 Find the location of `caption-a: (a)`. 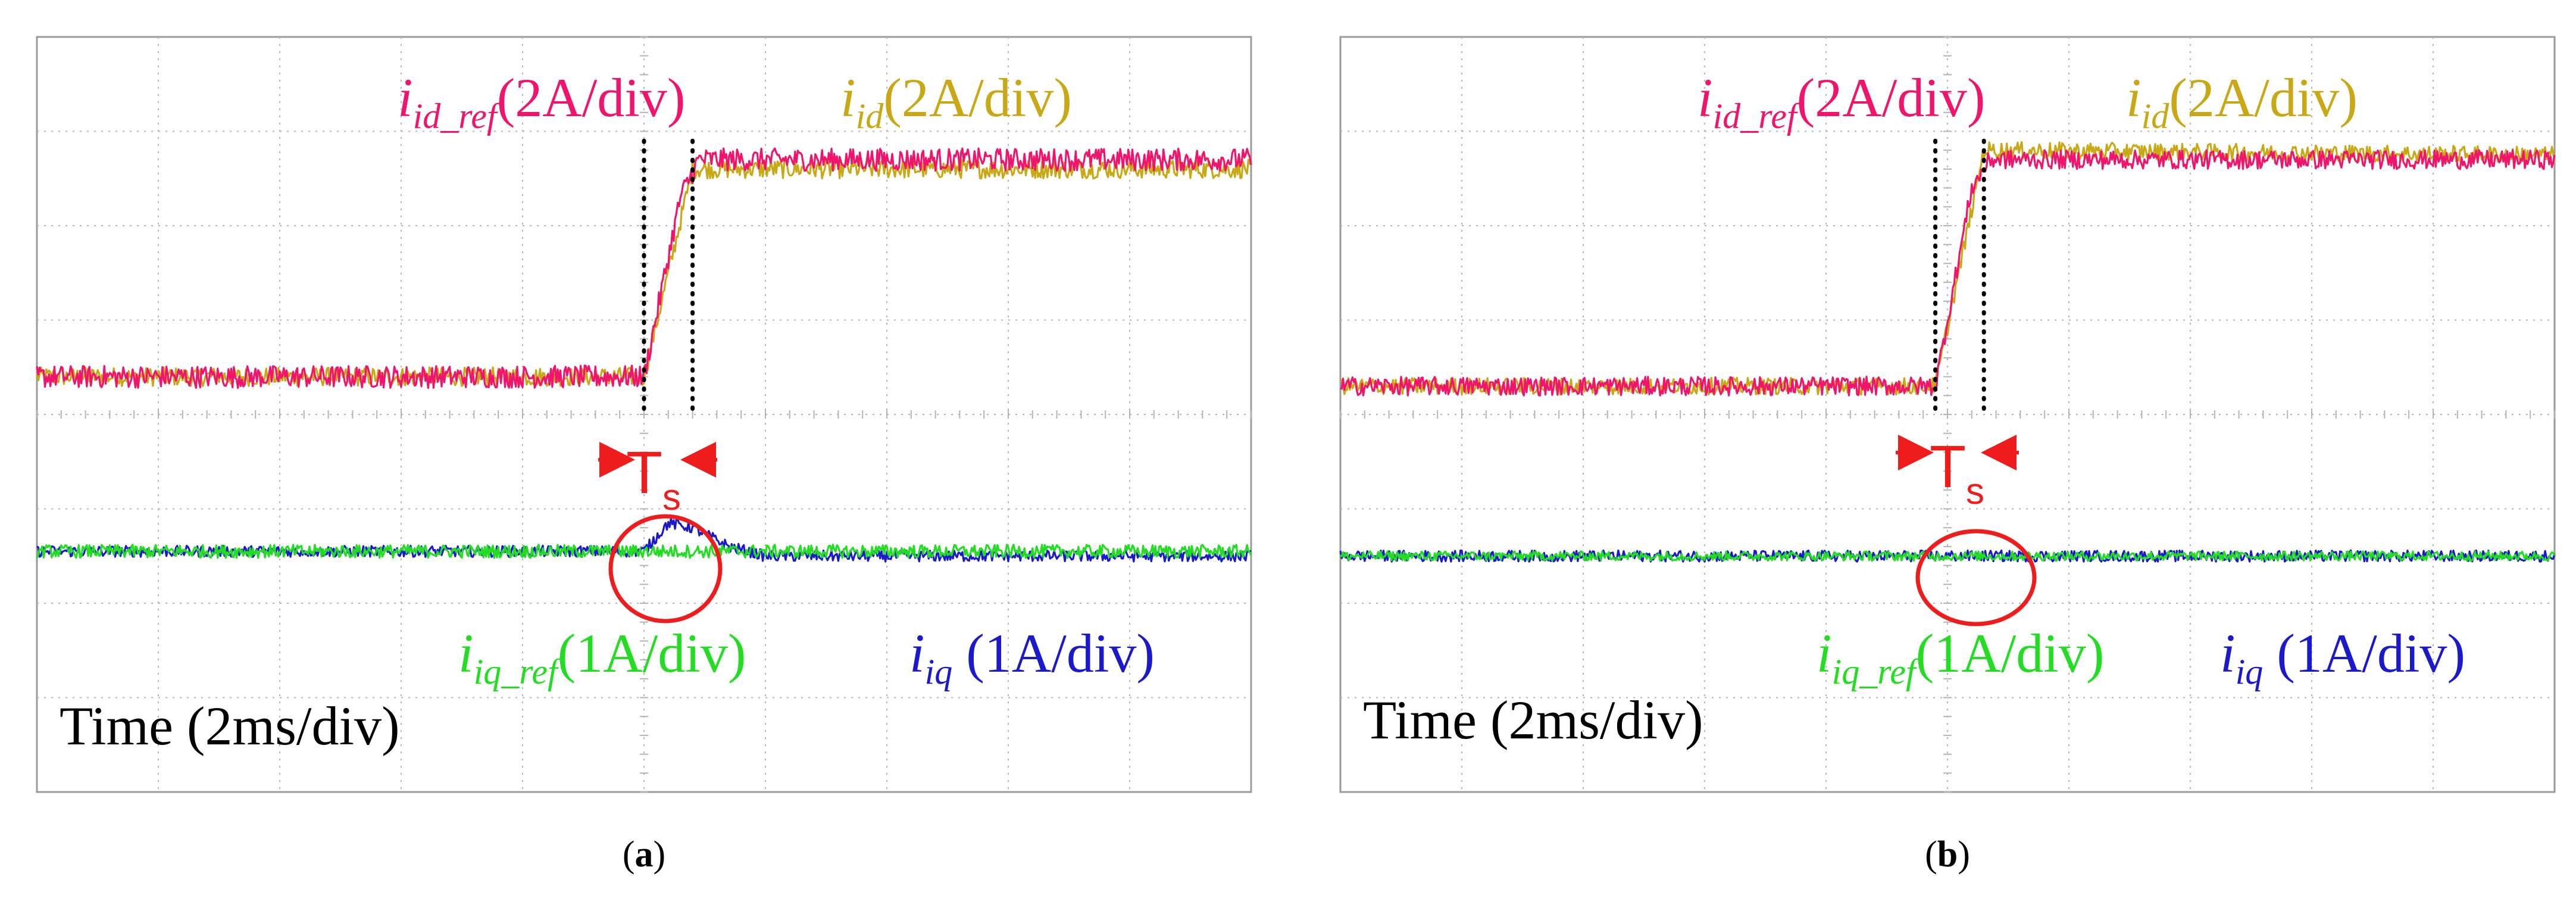

caption-a: (a) is located at coordinates (644, 854).